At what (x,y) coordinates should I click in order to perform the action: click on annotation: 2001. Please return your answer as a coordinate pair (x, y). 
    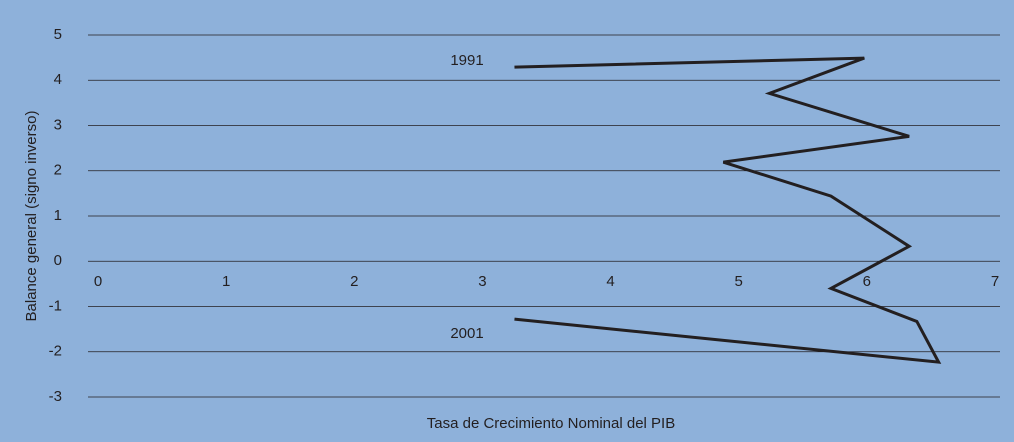
    Looking at the image, I should click on (466, 333).